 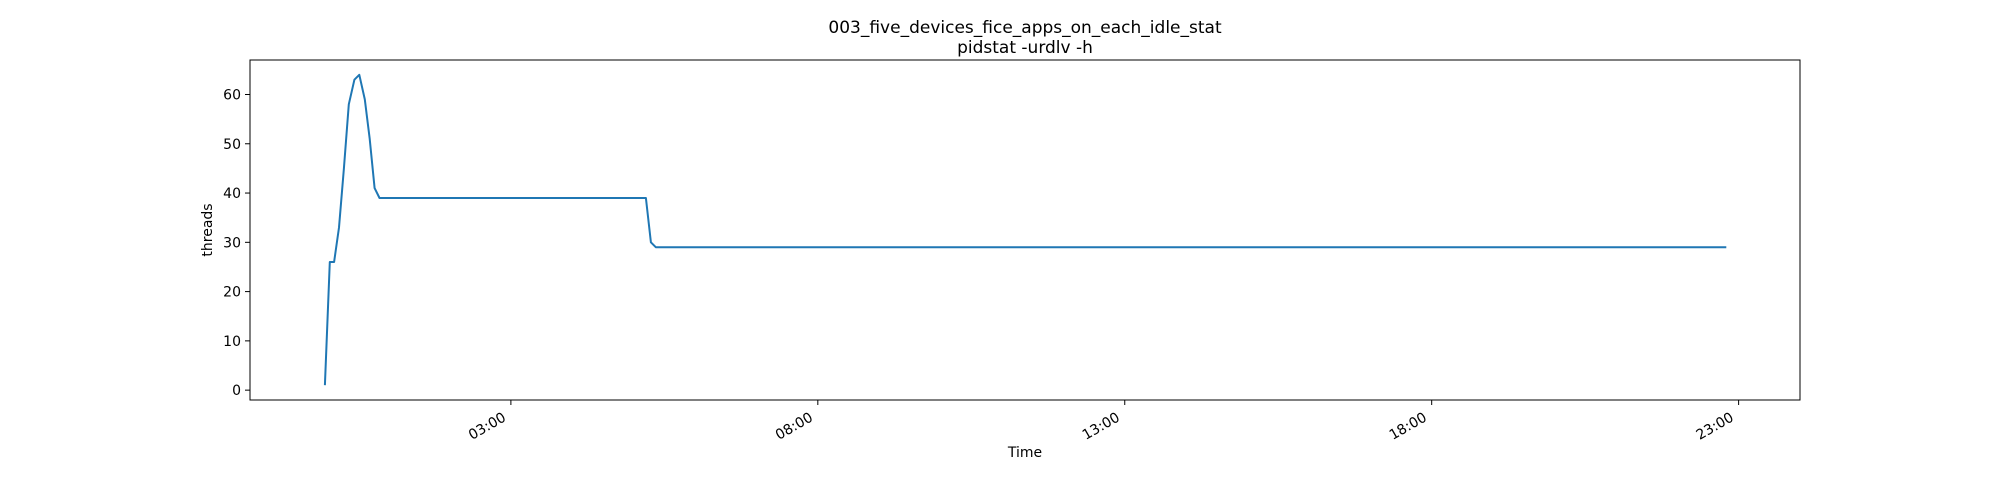 What do you see at coordinates (1715, 427) in the screenshot?
I see `x-tick-label: 23:00` at bounding box center [1715, 427].